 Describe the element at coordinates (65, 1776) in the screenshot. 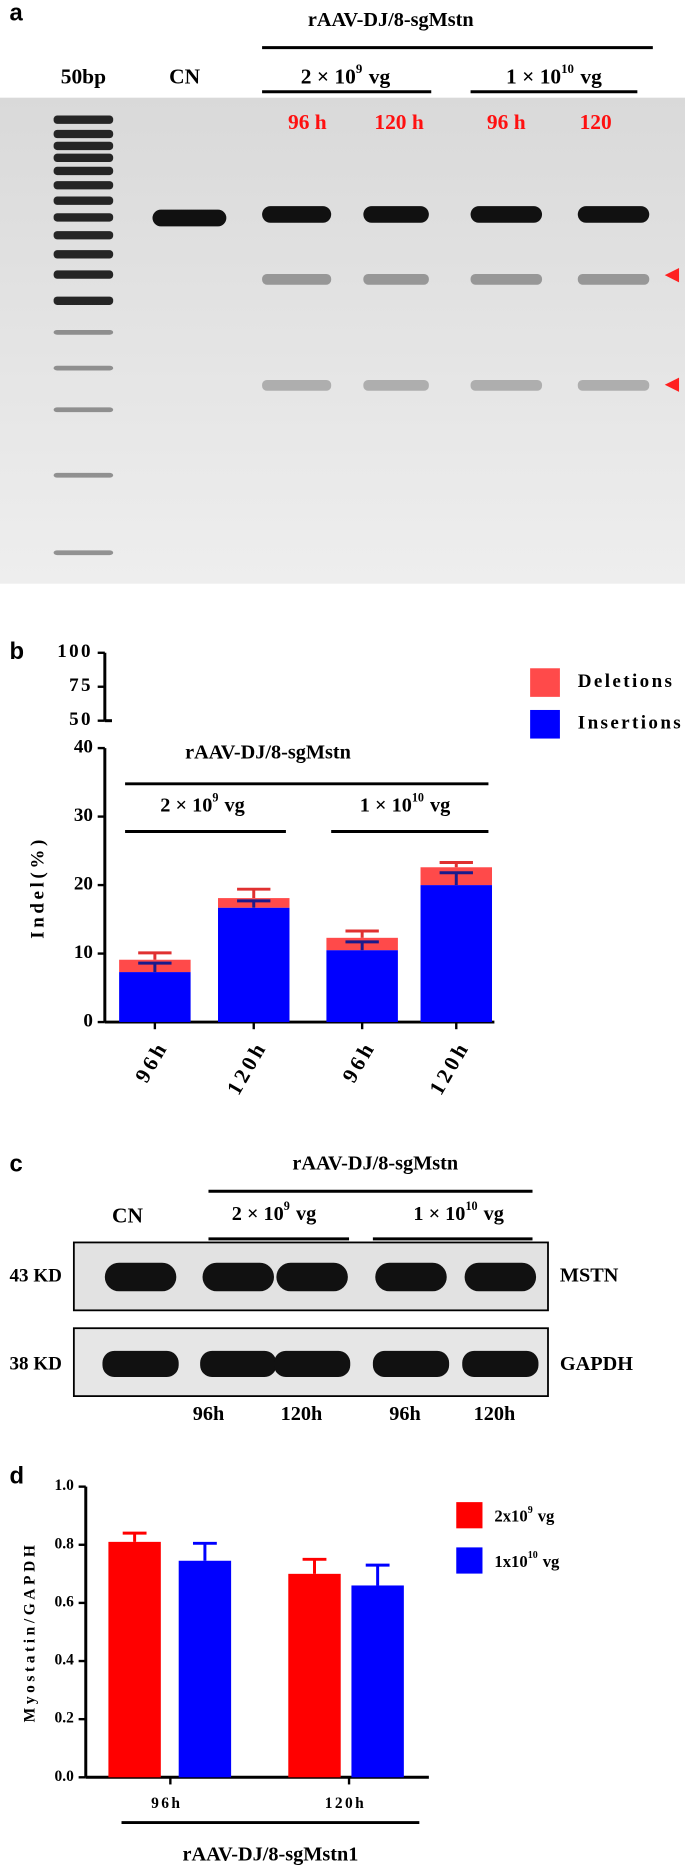

I see `y-tick-label: 0.0` at that location.